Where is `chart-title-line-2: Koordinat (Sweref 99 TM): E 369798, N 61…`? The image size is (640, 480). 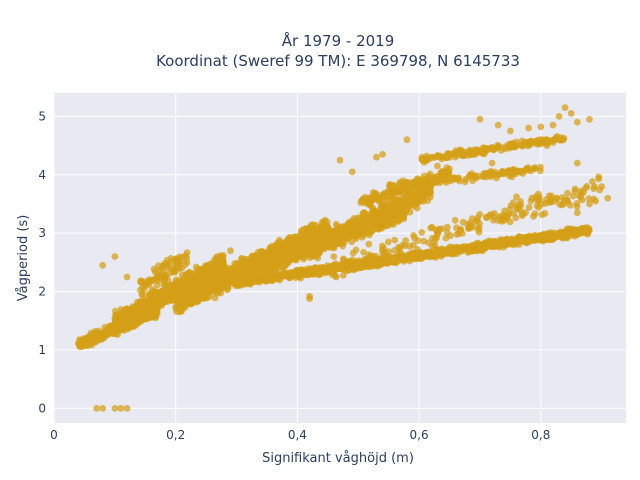 chart-title-line-2: Koordinat (Sweref 99 TM): E 369798, N 61… is located at coordinates (338, 61).